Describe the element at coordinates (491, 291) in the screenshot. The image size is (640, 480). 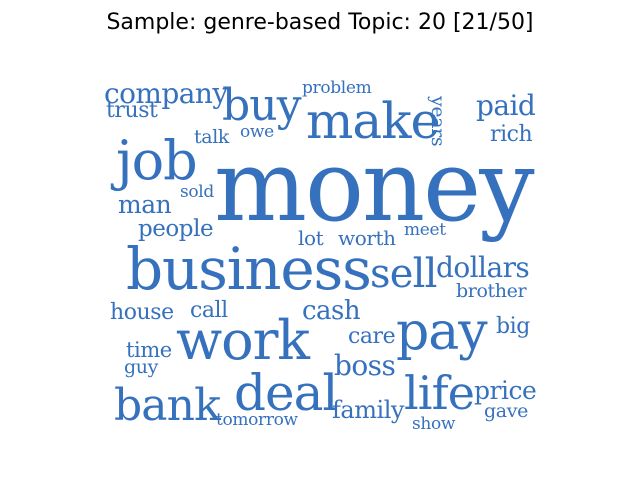
I see `word-brother: brother` at that location.